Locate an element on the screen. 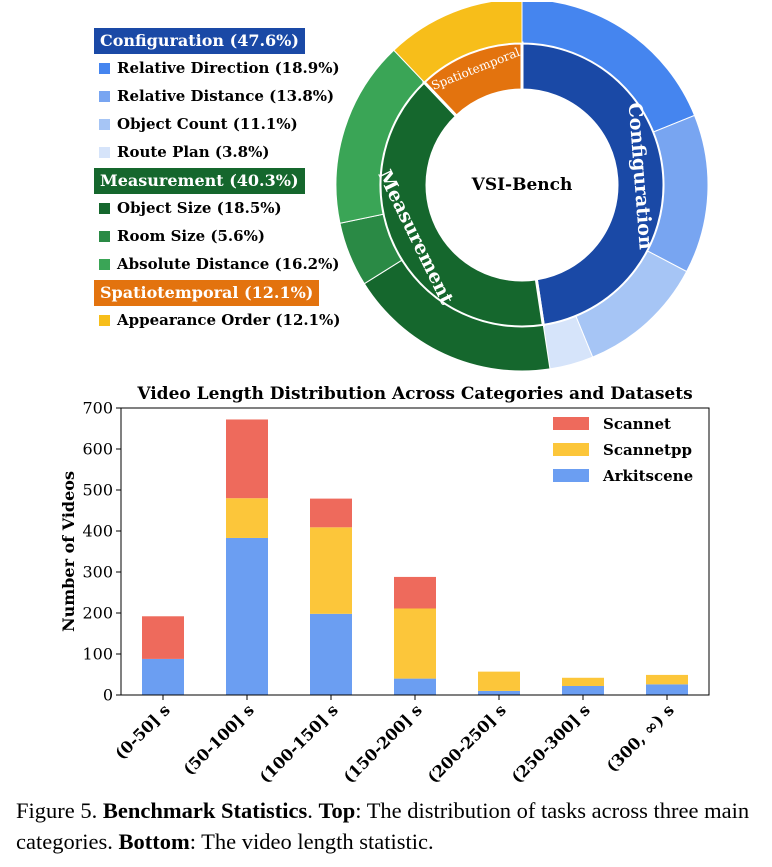 This screenshot has height=867, width=772. x-tick-label: (300, ∞) s is located at coordinates (639, 737).